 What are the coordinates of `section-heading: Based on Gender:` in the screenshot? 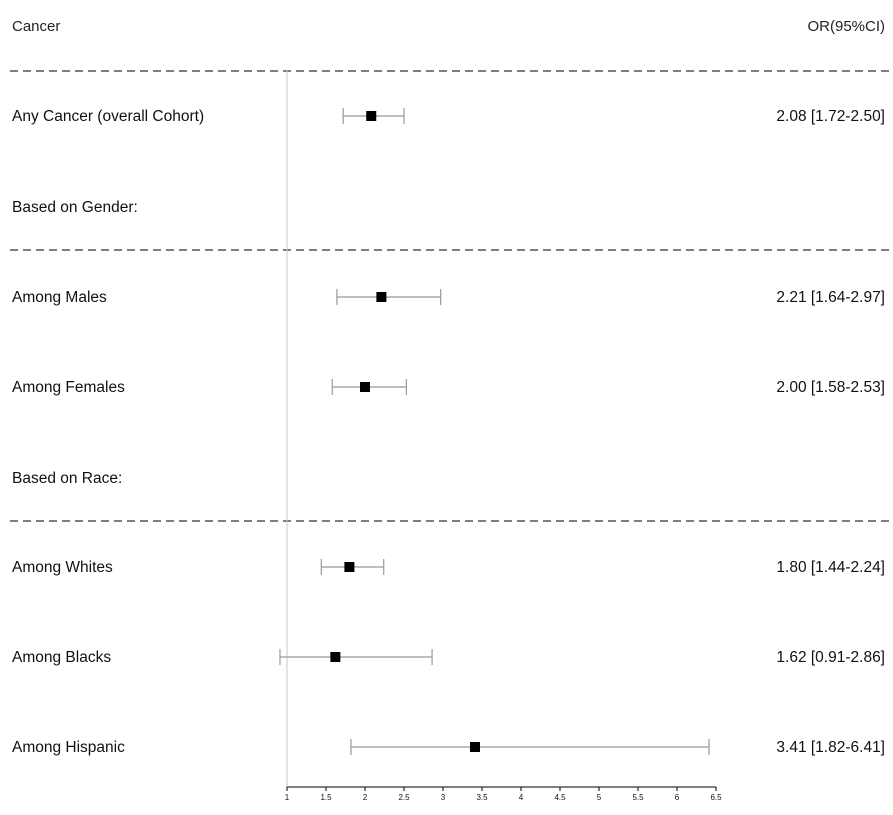 It's located at (75, 207).